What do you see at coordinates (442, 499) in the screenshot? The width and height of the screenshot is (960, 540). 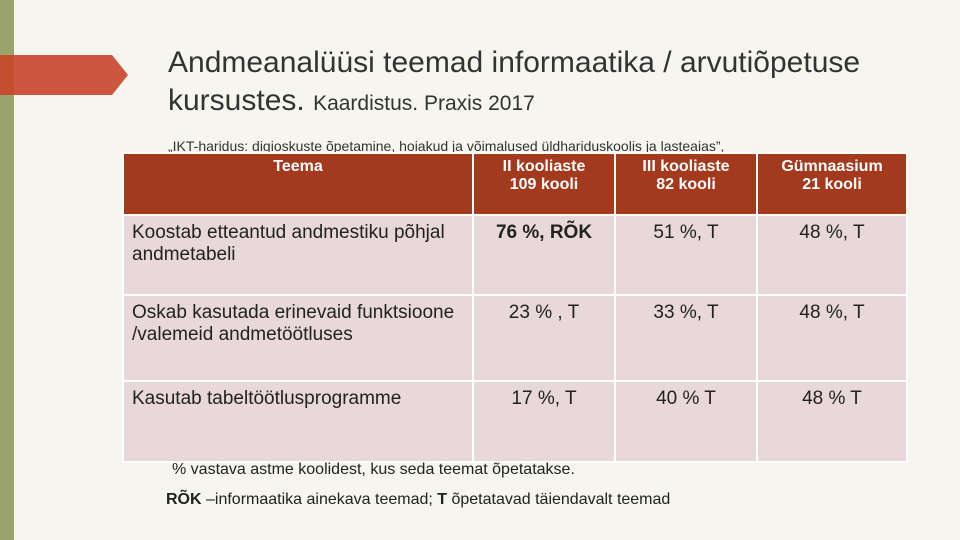 I see `footnote-bold: T` at bounding box center [442, 499].